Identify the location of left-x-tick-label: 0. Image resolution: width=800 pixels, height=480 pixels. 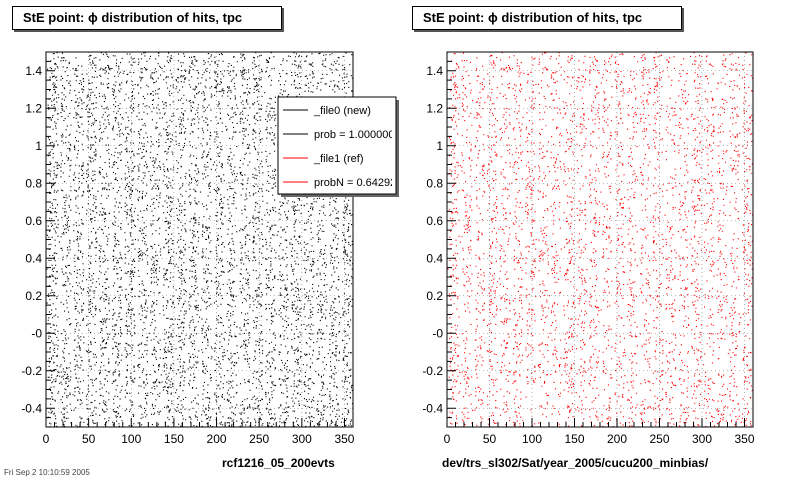
(46, 439).